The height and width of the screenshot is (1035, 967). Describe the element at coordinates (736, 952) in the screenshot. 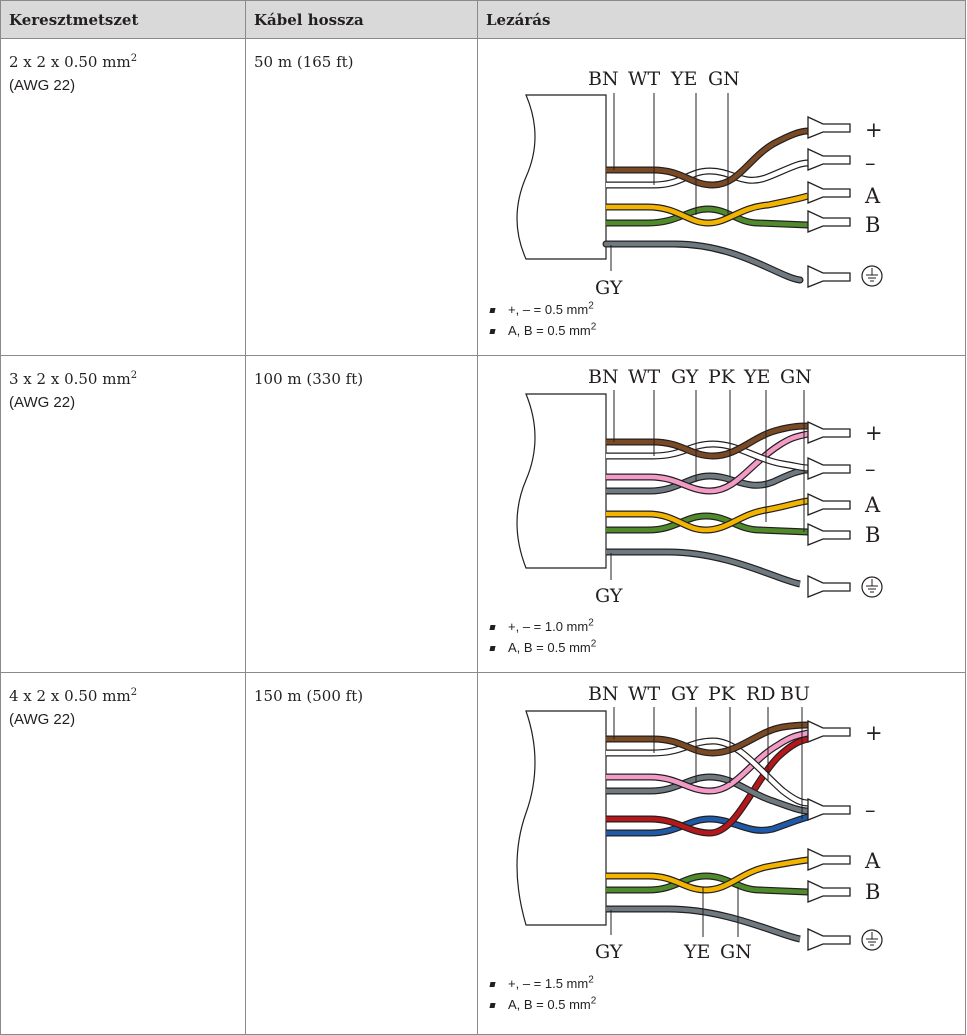

I see `wire-label-gn-bottom: GN` at that location.